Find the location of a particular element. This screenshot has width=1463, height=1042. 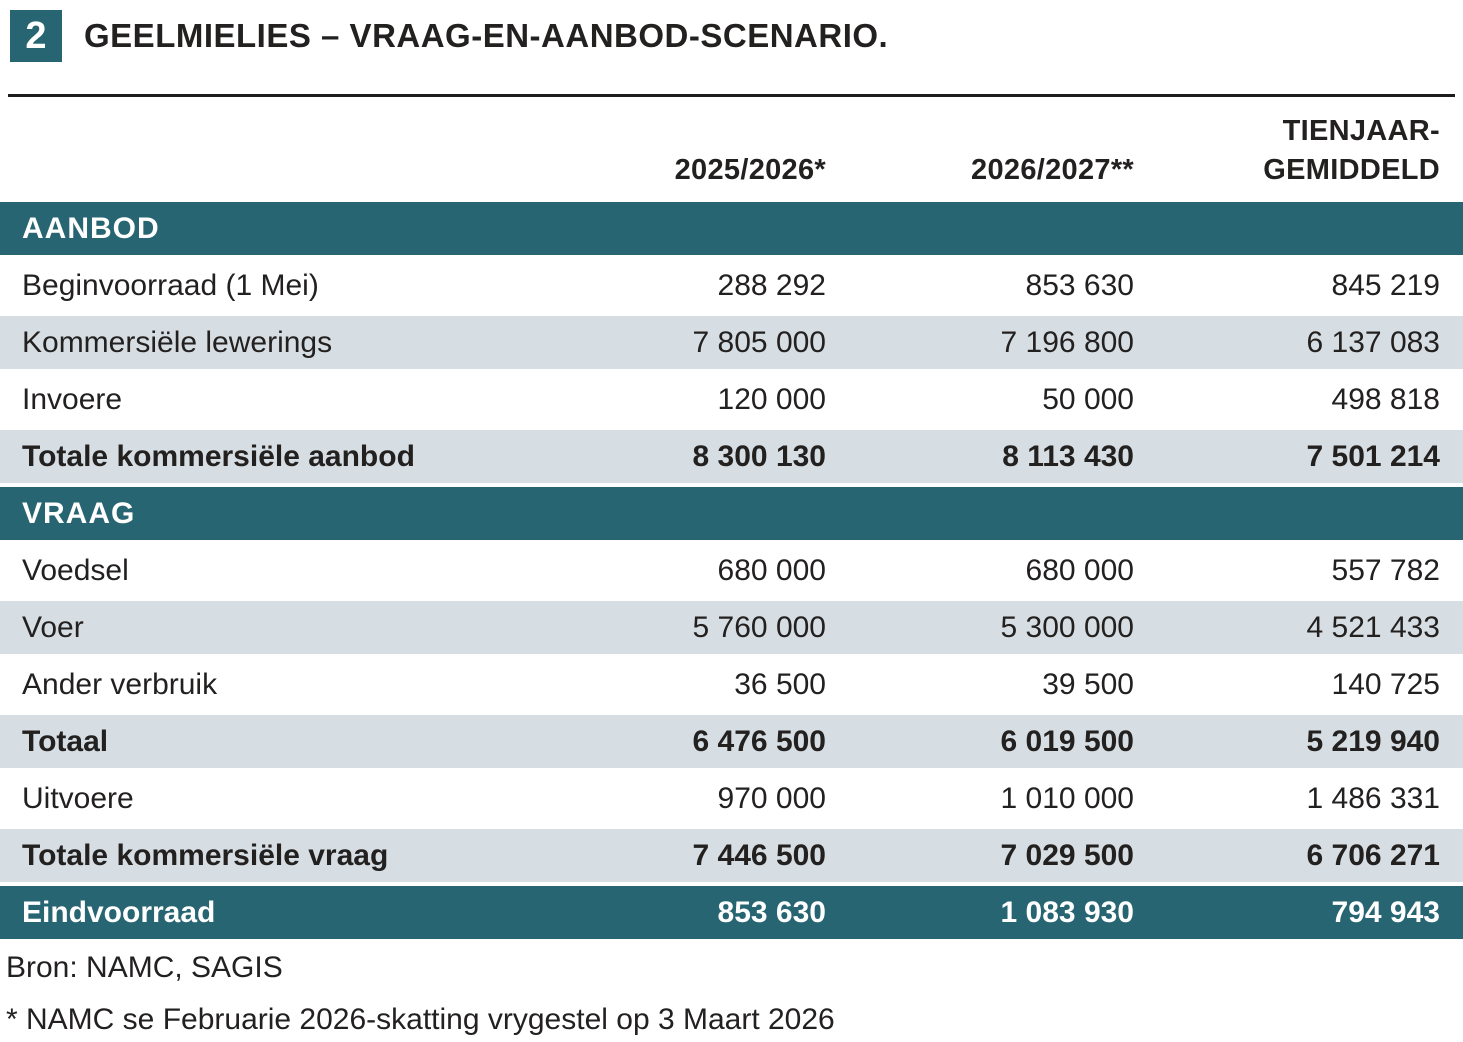

row-voer: Voer 5 760 000 5 300 000 4 521 433 is located at coordinates (731, 627).